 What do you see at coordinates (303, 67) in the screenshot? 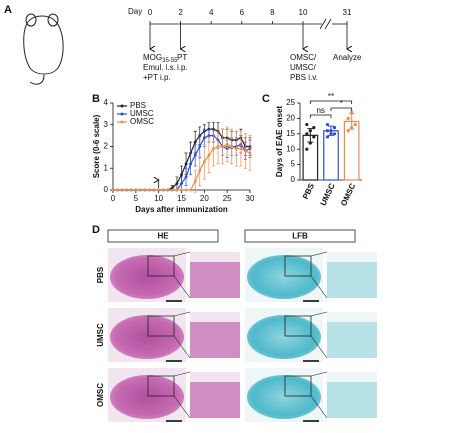
I see `event-text: UMSC/` at bounding box center [303, 67].